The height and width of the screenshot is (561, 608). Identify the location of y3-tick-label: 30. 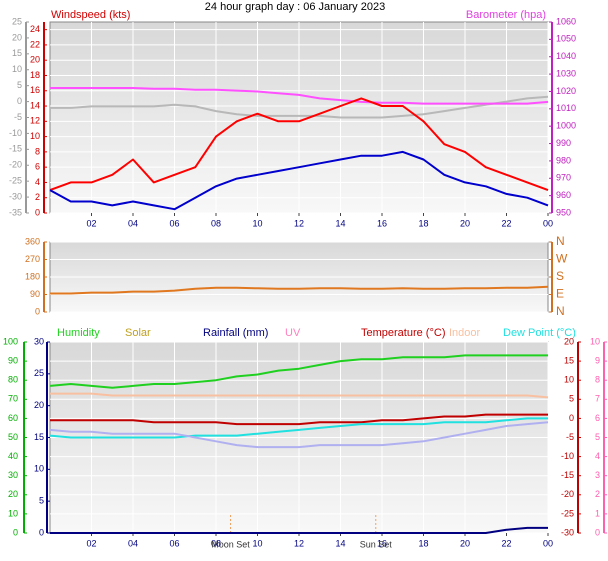
(39, 341).